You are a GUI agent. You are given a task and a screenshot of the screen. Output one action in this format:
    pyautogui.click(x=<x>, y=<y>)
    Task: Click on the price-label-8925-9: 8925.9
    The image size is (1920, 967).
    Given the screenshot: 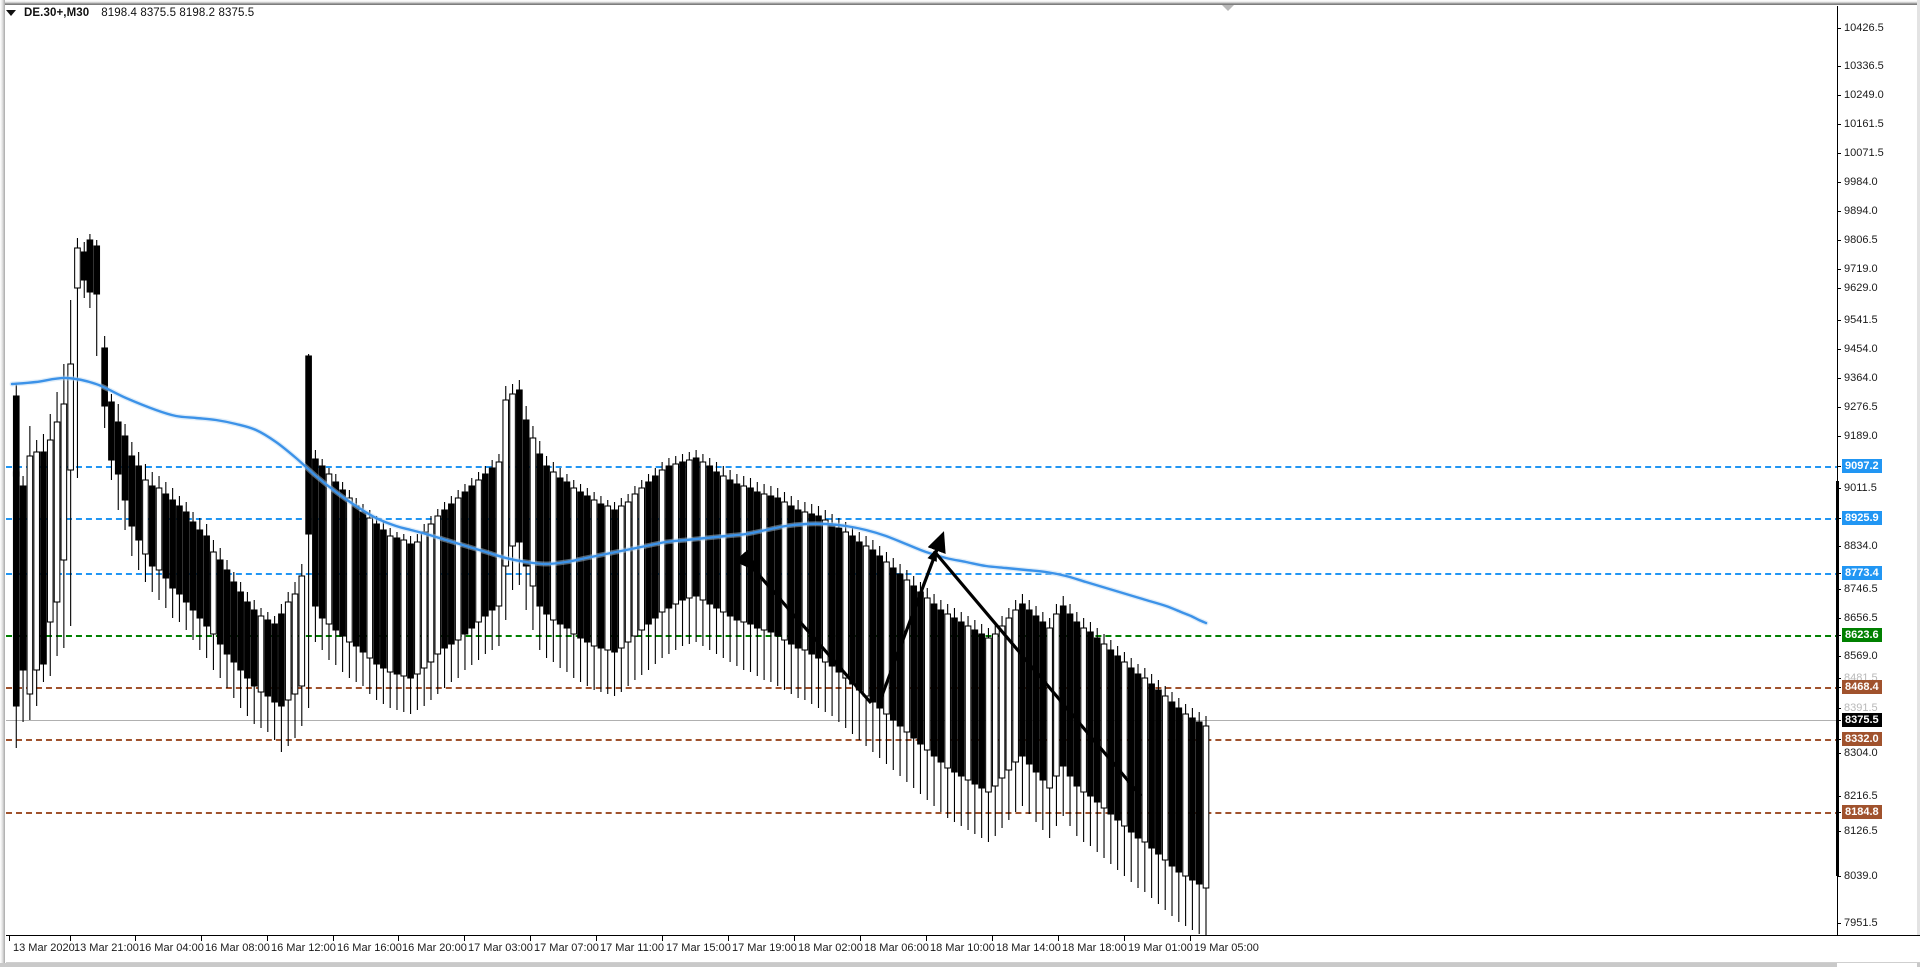 What is the action you would take?
    pyautogui.click(x=1862, y=518)
    